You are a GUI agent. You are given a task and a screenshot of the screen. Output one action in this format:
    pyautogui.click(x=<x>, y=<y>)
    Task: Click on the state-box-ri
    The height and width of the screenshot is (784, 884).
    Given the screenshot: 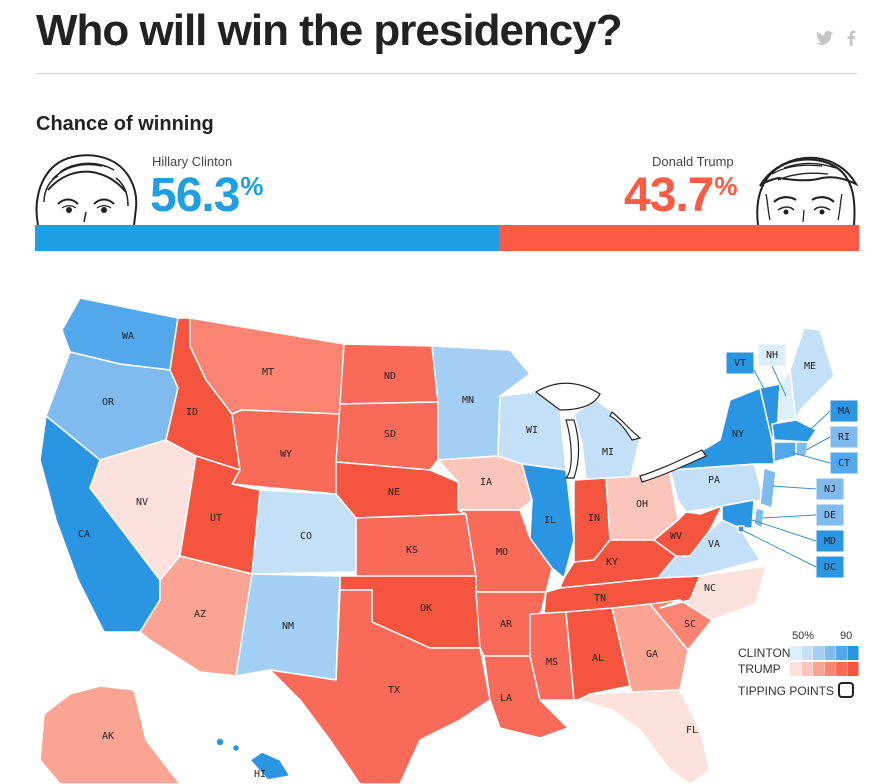 What is the action you would take?
    pyautogui.click(x=844, y=437)
    